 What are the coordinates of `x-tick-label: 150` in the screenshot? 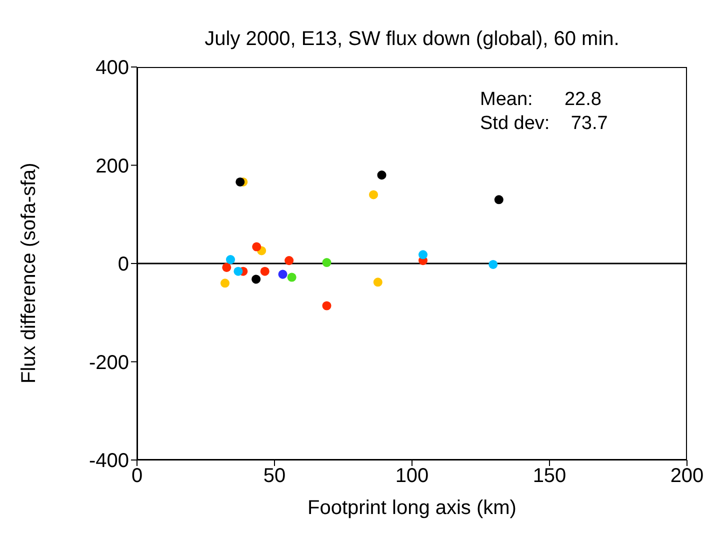 It's located at (549, 476).